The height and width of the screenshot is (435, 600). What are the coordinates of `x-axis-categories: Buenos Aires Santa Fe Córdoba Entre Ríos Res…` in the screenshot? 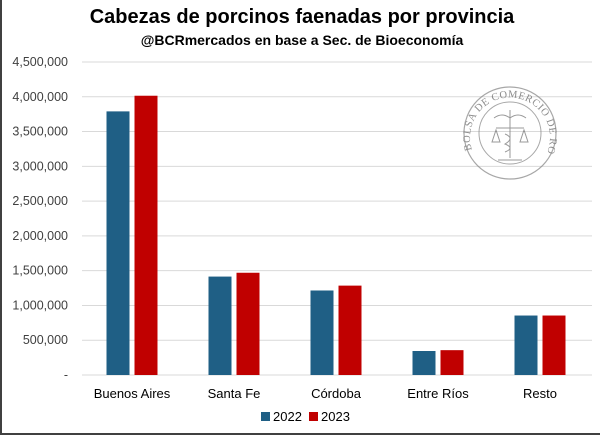 It's located at (325, 393).